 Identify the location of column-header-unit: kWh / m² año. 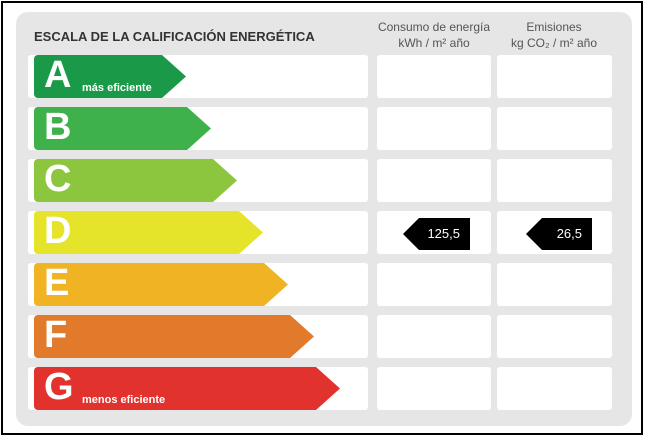
(434, 43).